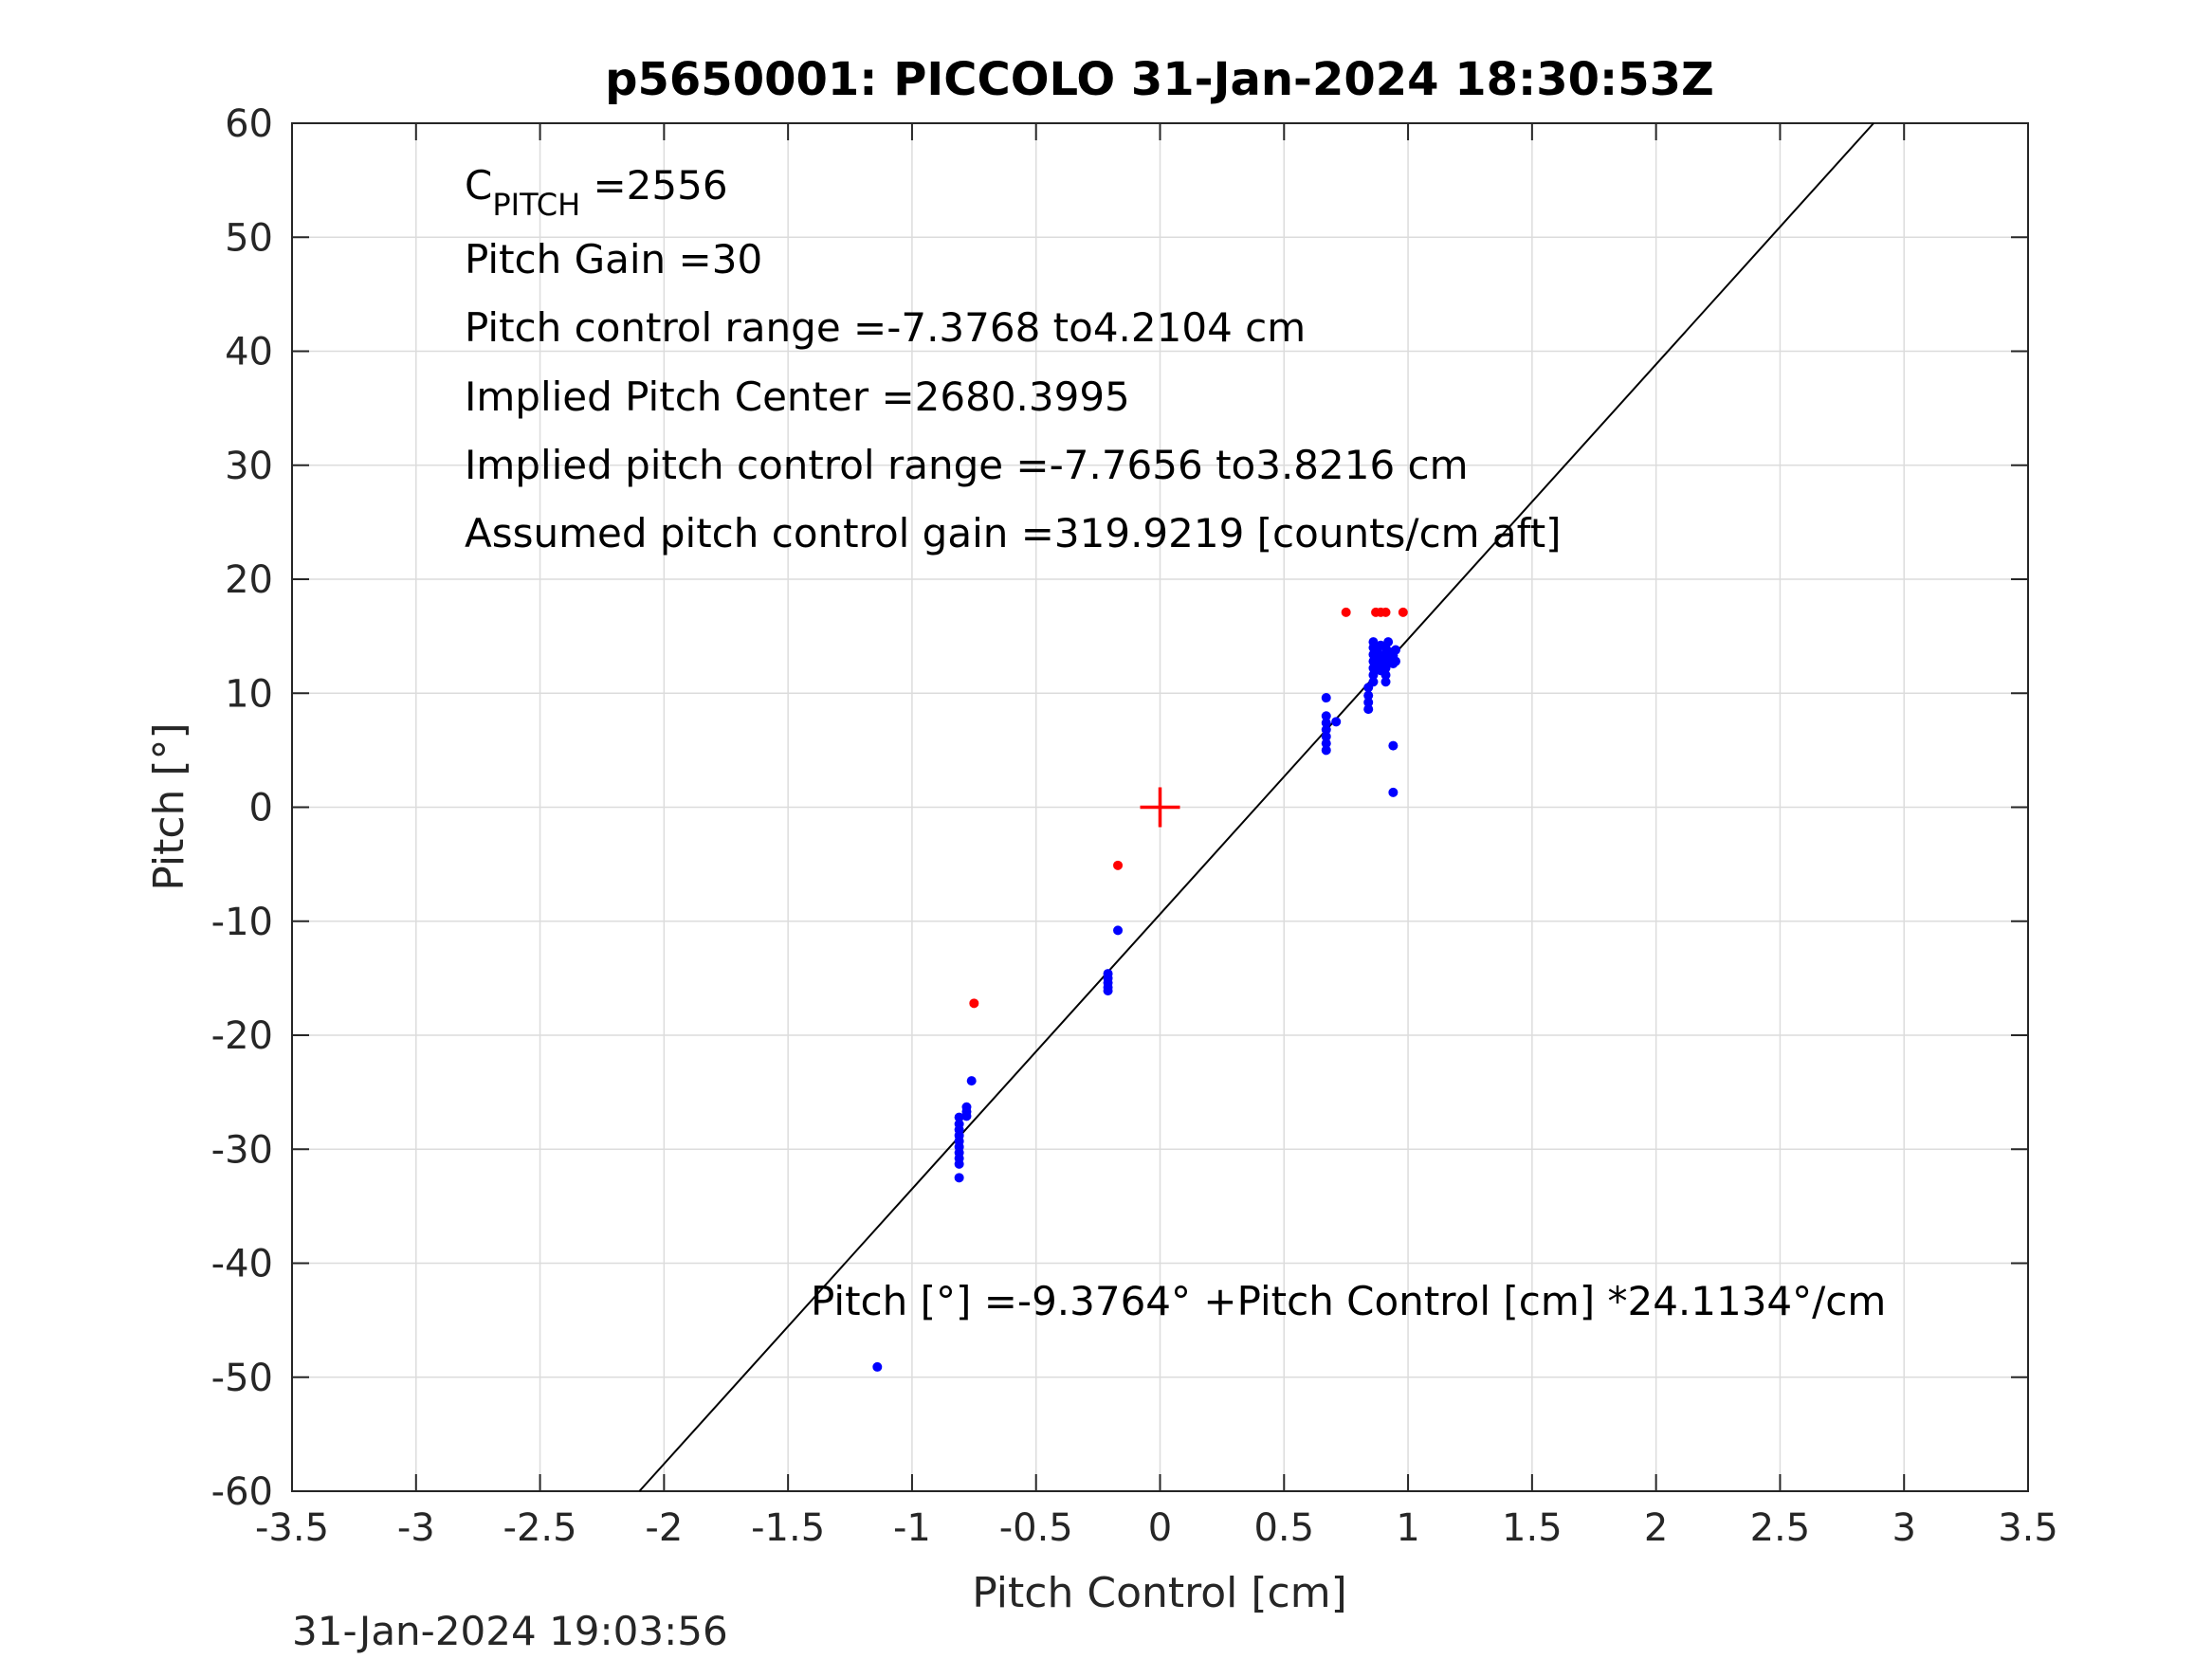 The height and width of the screenshot is (1659, 2212). I want to click on cpitch-annotation: CPITCH =2556, so click(596, 192).